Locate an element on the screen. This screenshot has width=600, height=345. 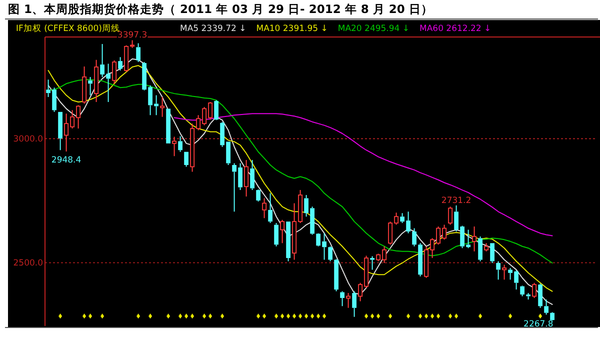
text: MA5 2339.72 ↓ is located at coordinates (213, 29).